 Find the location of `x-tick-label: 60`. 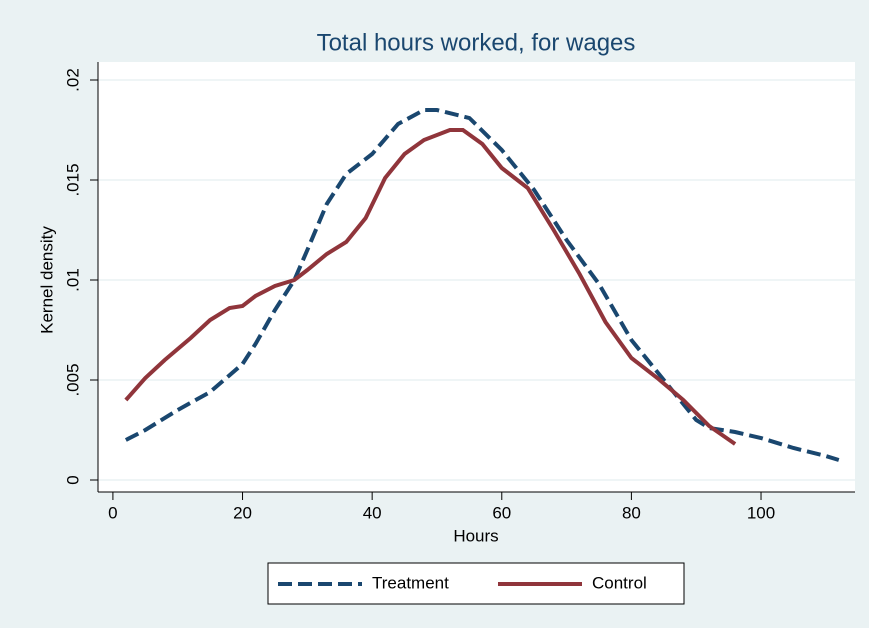

x-tick-label: 60 is located at coordinates (501, 512).